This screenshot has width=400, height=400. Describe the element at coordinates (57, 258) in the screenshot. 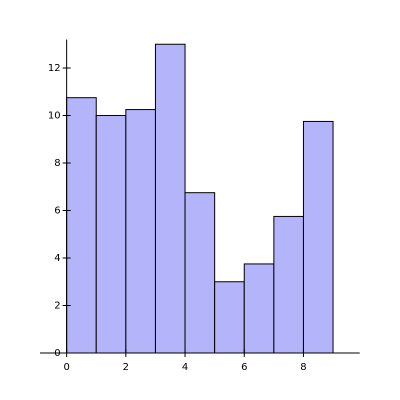

I see `y-tick-label: 4` at that location.